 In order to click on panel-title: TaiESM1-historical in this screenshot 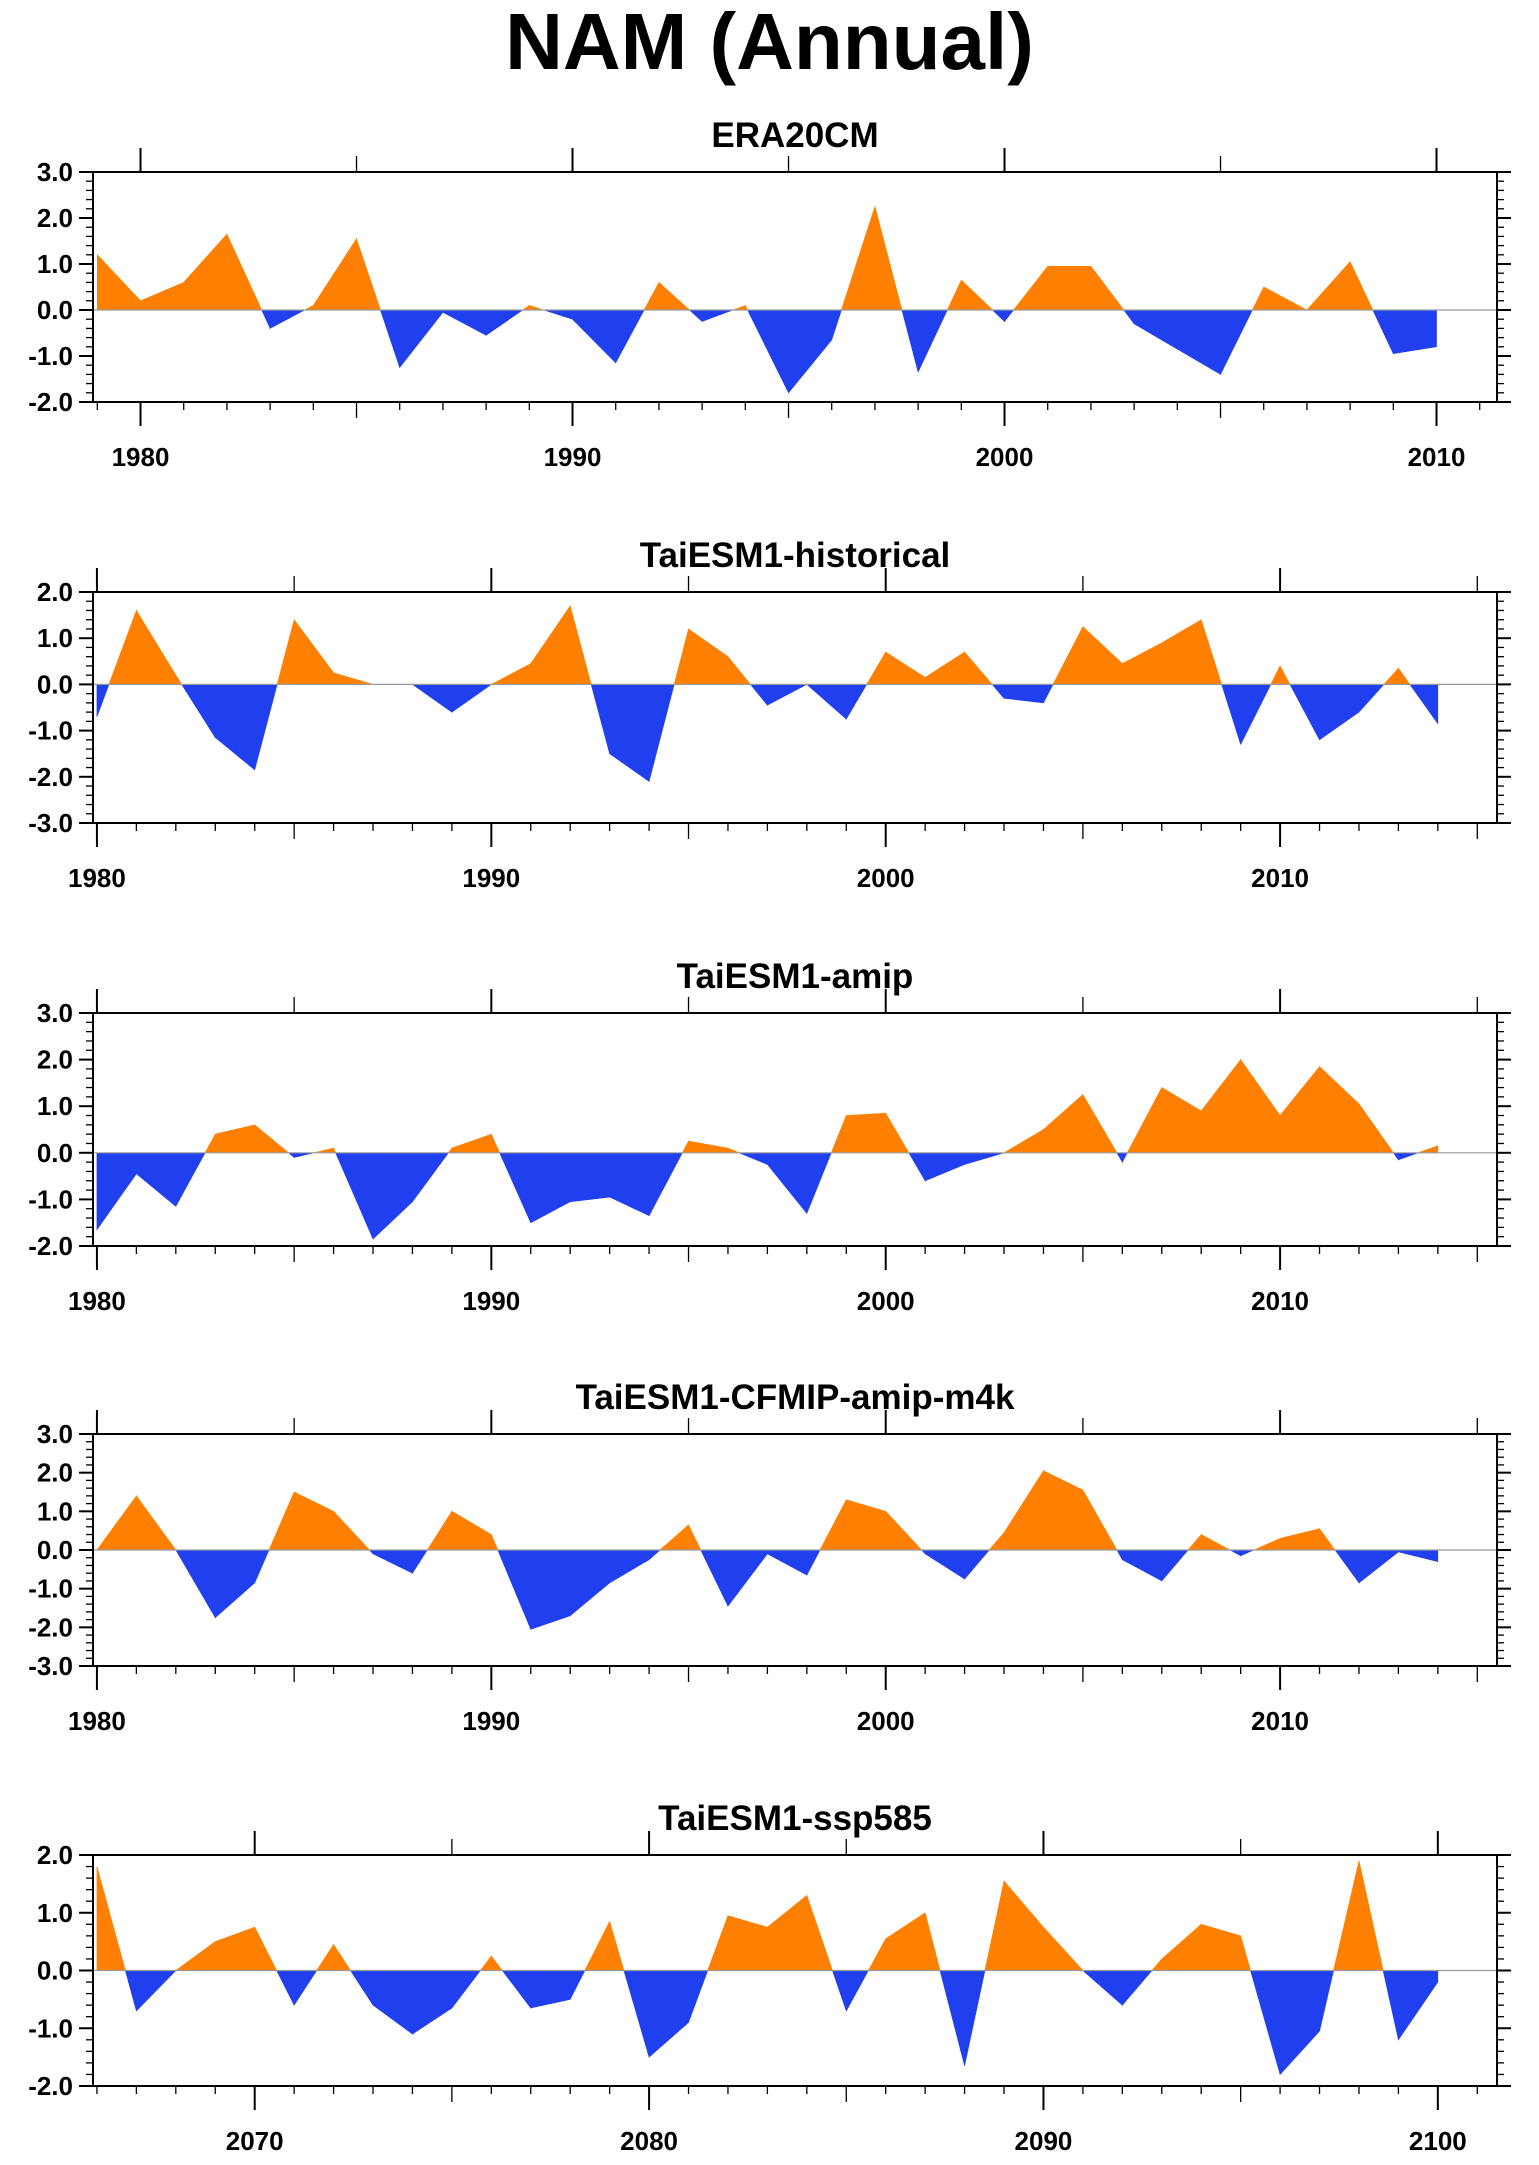, I will do `click(795, 555)`.